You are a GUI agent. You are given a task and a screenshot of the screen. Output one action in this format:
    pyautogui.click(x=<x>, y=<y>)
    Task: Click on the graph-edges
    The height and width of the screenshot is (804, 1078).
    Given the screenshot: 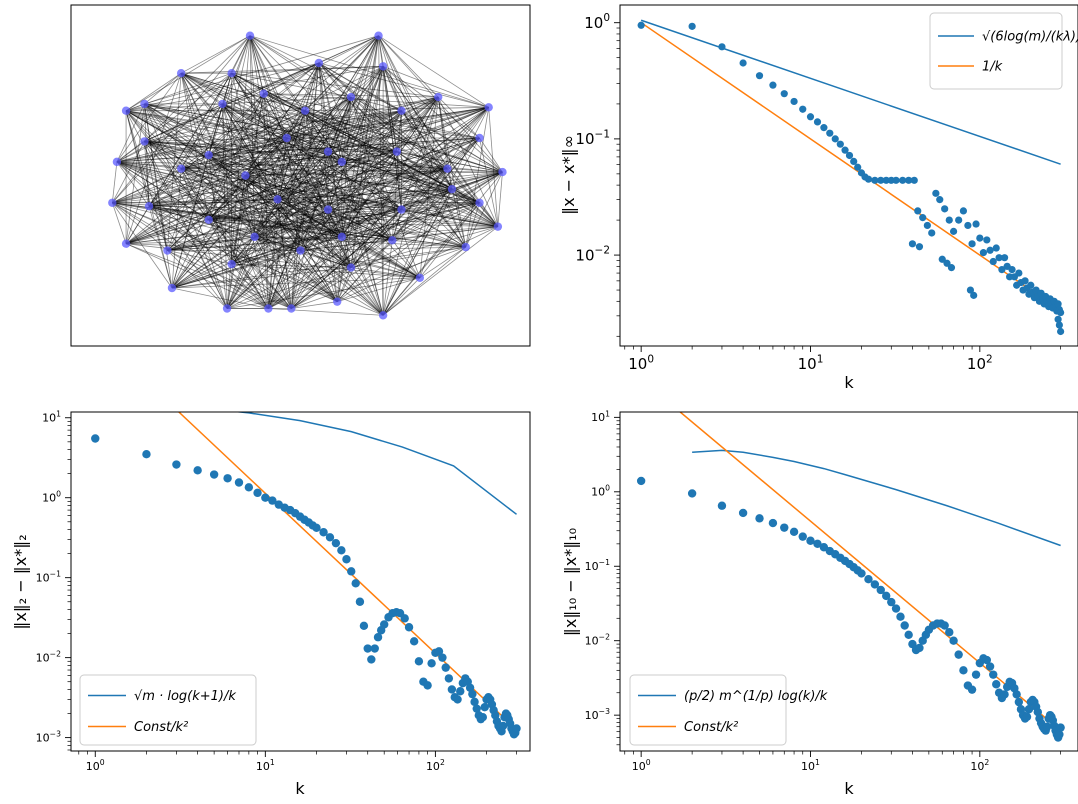 What is the action you would take?
    pyautogui.click(x=307, y=175)
    